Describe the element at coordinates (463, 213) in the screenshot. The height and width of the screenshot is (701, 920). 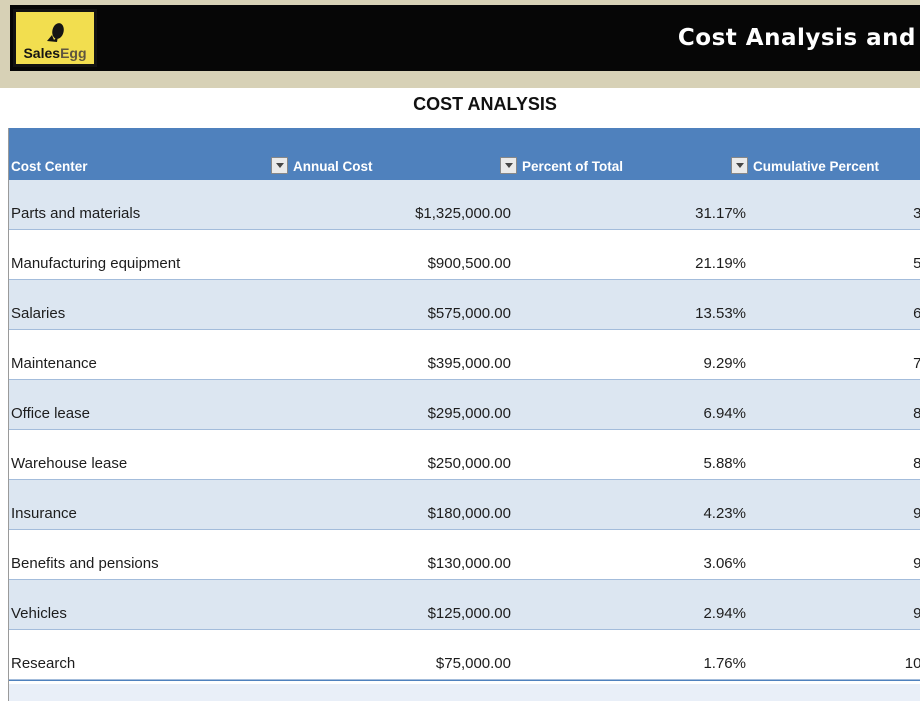
I see `cell-annual-cost: $1,325,000.00` at that location.